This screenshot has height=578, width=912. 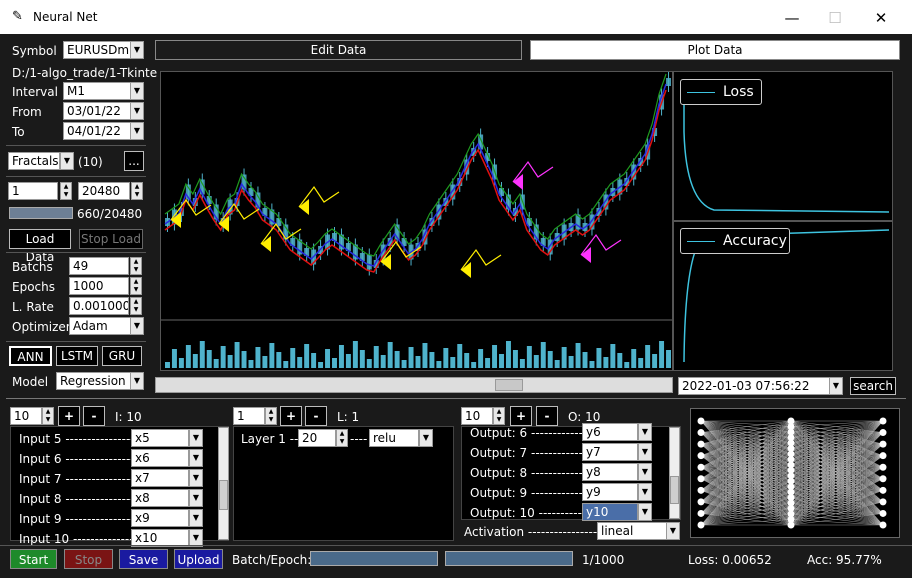 I want to click on datetime-field: 2022-01-03 07:56:22, so click(x=754, y=386).